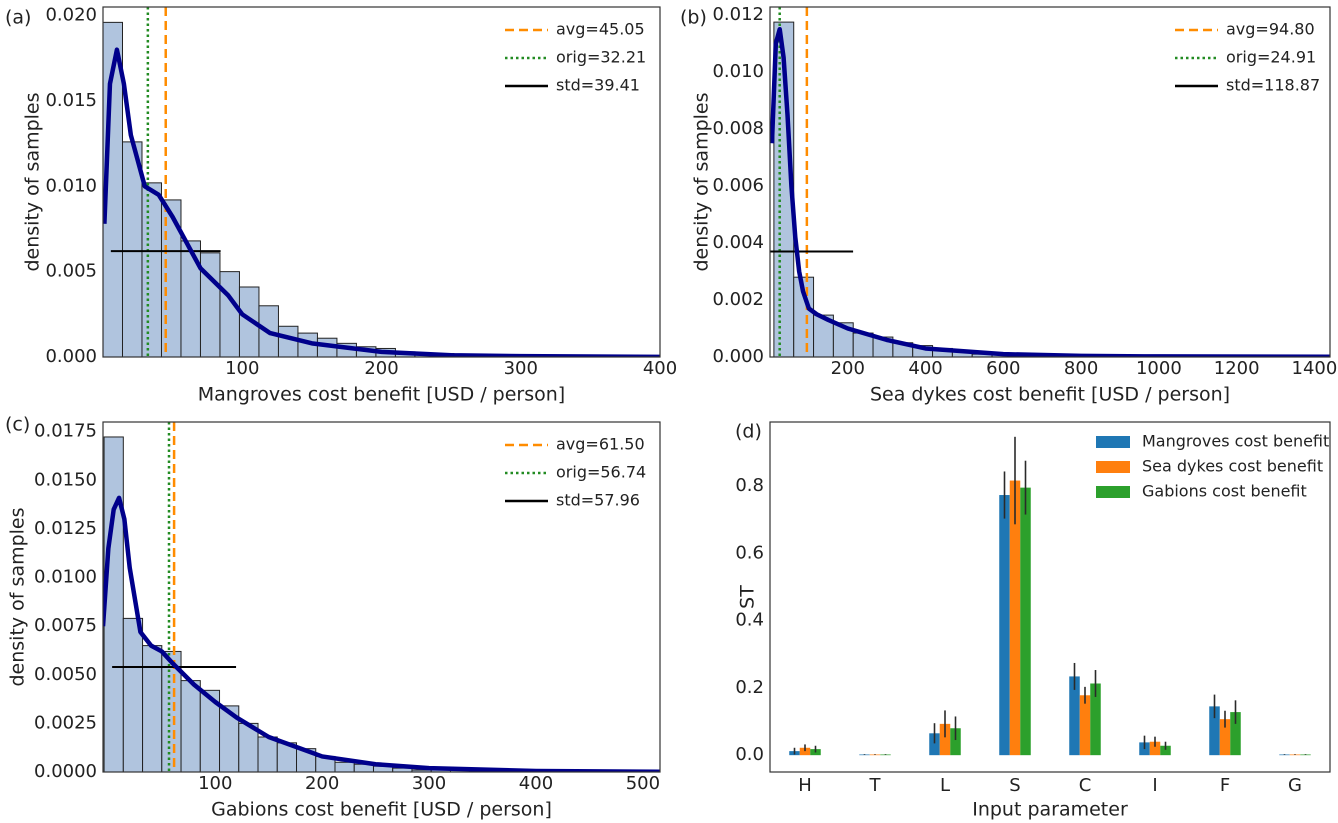  Describe the element at coordinates (693, 18) in the screenshot. I see `panel-label: (b)` at that location.